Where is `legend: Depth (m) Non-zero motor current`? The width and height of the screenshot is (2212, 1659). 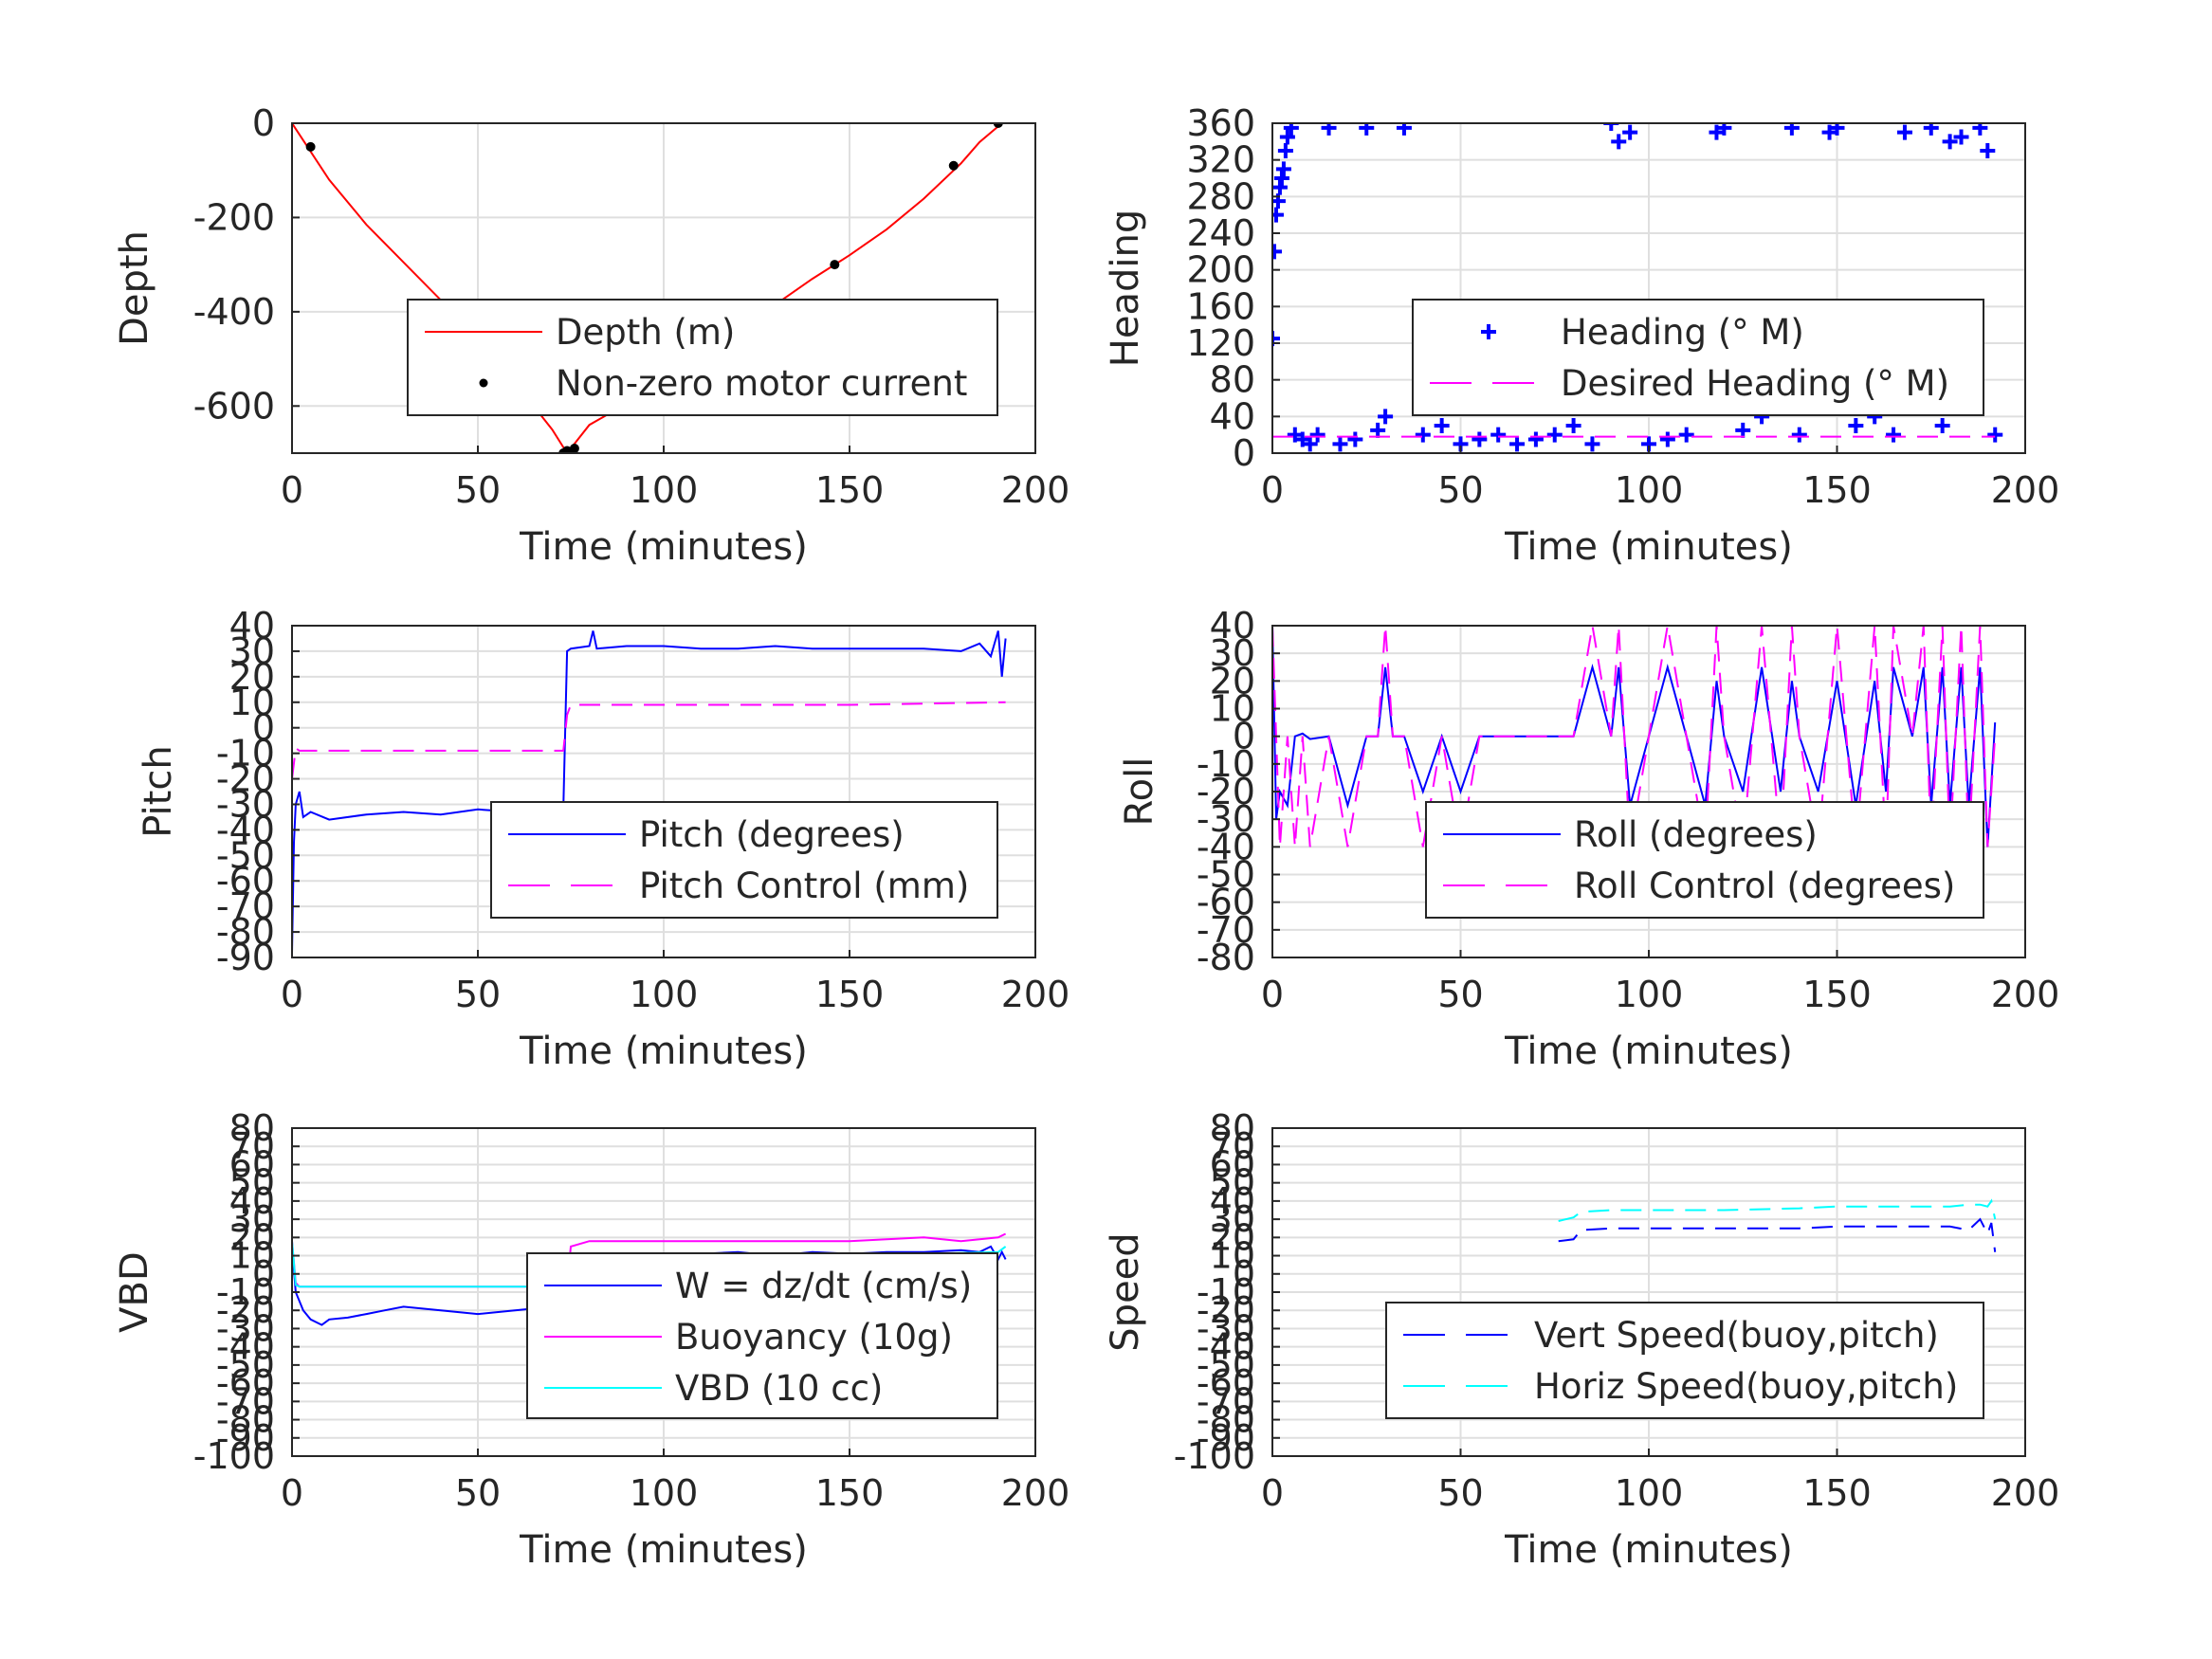
legend: Depth (m) Non-zero motor current is located at coordinates (702, 357).